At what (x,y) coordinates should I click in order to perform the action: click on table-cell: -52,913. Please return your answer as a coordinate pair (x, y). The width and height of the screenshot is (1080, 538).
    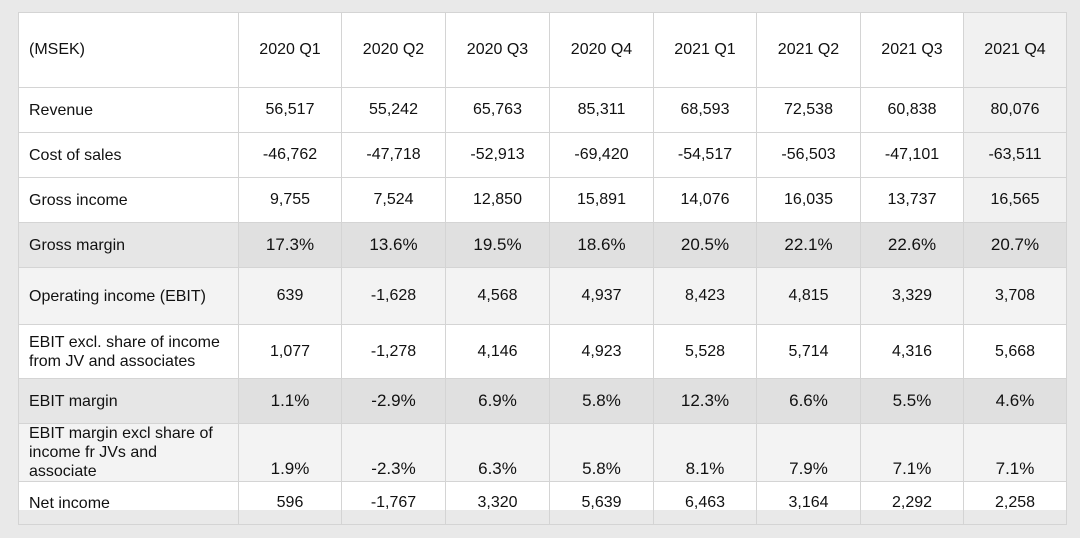
    Looking at the image, I should click on (497, 155).